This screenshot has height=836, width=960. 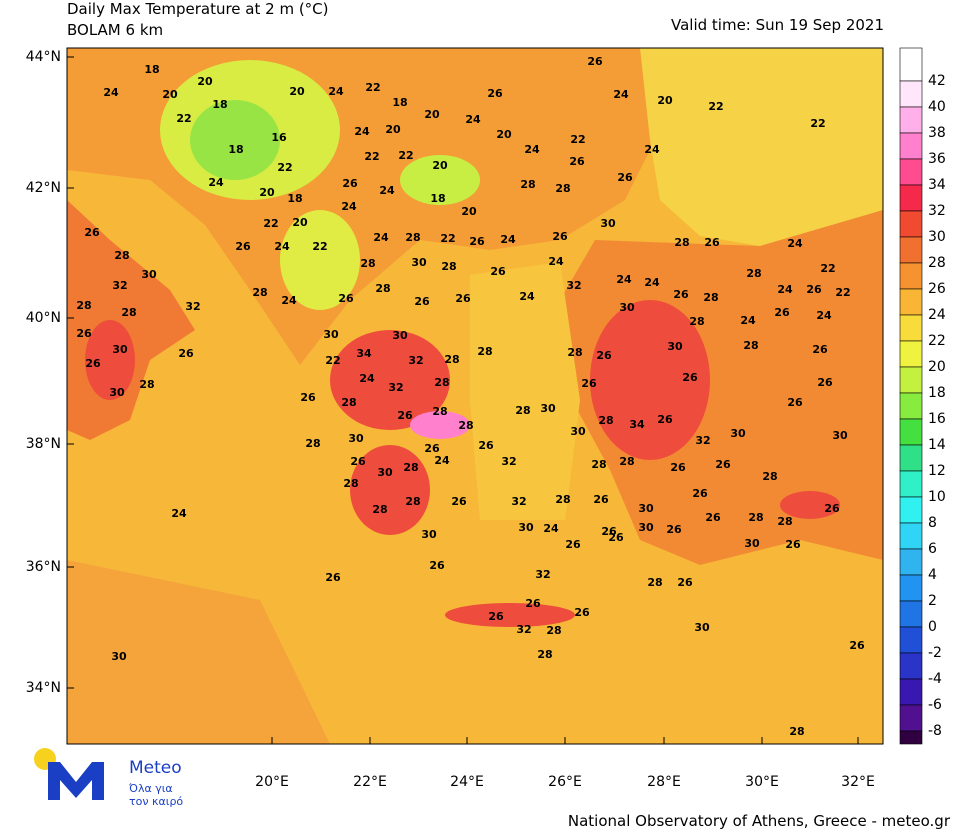 What do you see at coordinates (935, 679) in the screenshot?
I see `colorbar-label: -4` at bounding box center [935, 679].